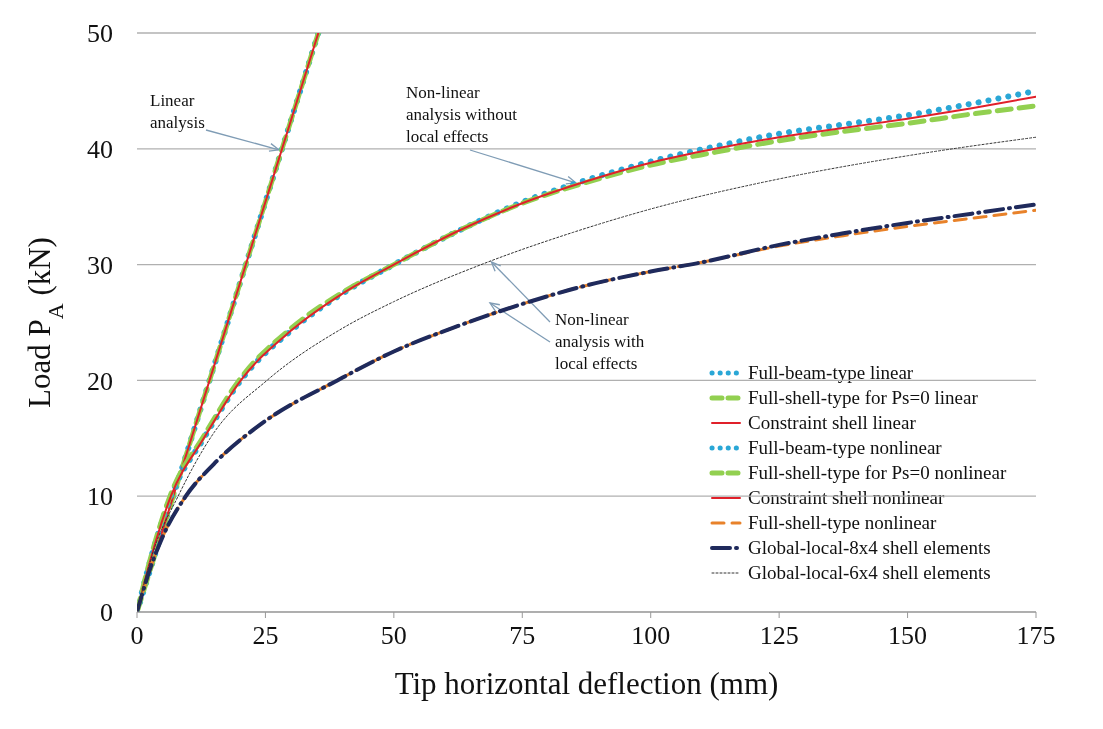 This screenshot has width=1103, height=729. I want to click on x-tick-label: 0, so click(137, 636).